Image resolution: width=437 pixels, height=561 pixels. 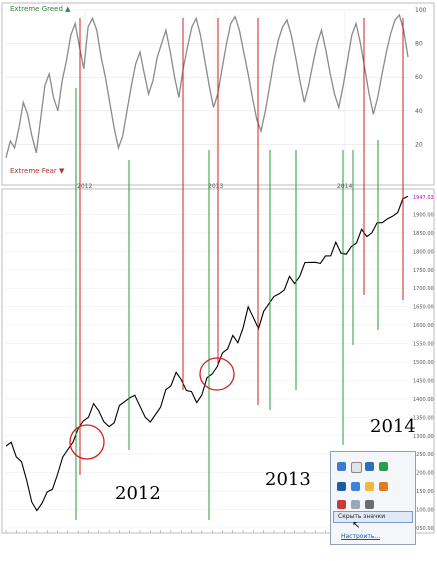 I want to click on top-x-tick-label: 2014, so click(x=344, y=186).